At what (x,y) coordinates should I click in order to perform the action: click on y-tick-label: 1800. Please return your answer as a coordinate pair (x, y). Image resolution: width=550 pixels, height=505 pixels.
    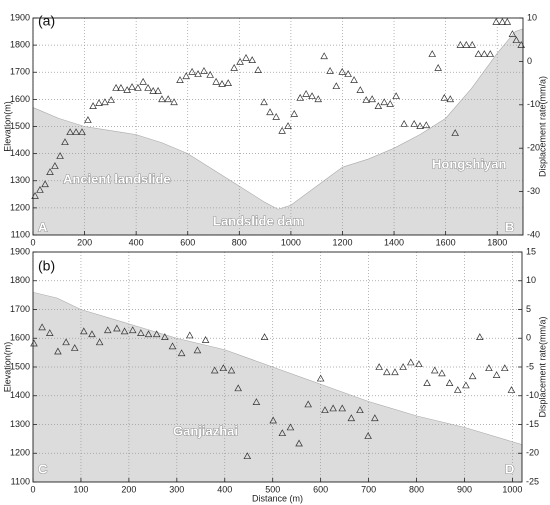
    Looking at the image, I should click on (20, 45).